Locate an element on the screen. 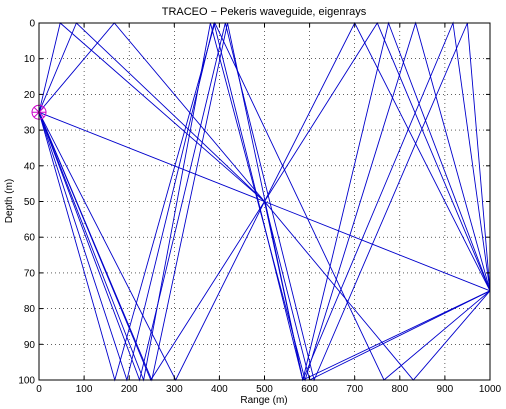 The height and width of the screenshot is (409, 506). y-axis-label: Depth (m) is located at coordinates (9, 201).